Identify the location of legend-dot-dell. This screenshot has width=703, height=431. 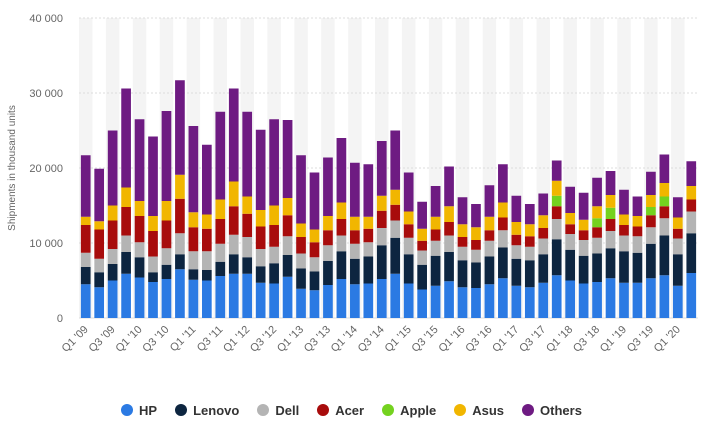
(263, 410).